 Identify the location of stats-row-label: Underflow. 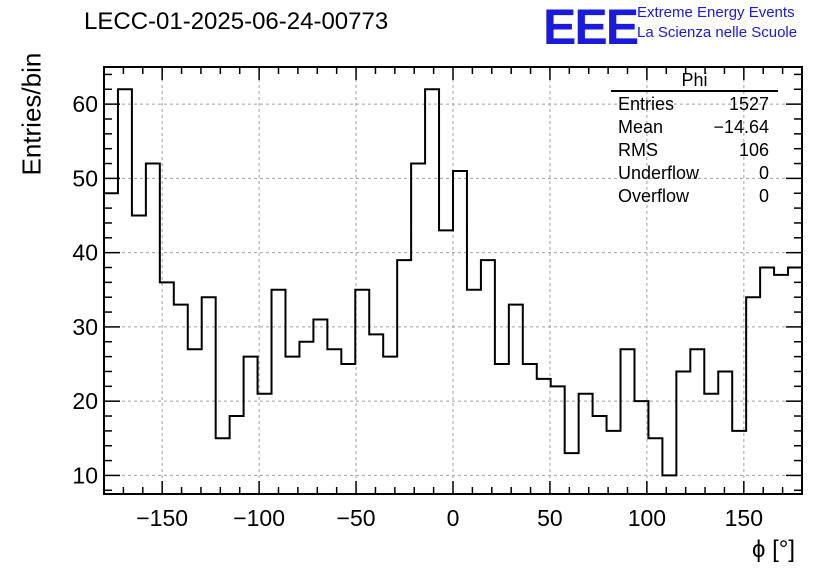
(659, 173).